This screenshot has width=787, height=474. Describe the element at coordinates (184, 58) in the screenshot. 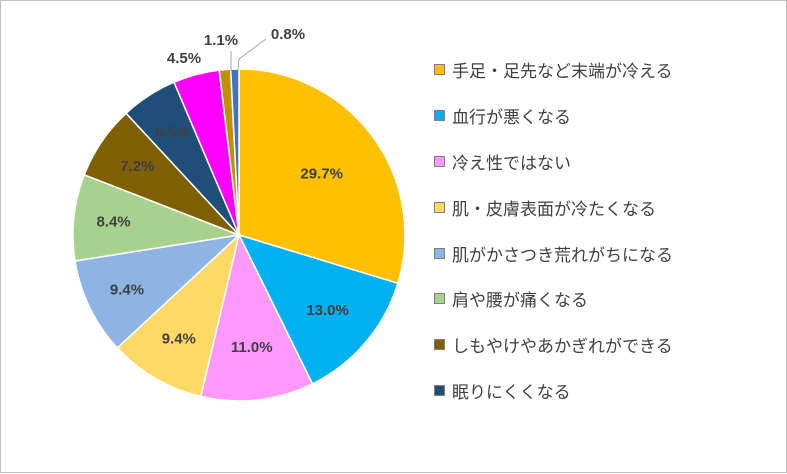

I see `slice-value-label: 4.5%` at that location.